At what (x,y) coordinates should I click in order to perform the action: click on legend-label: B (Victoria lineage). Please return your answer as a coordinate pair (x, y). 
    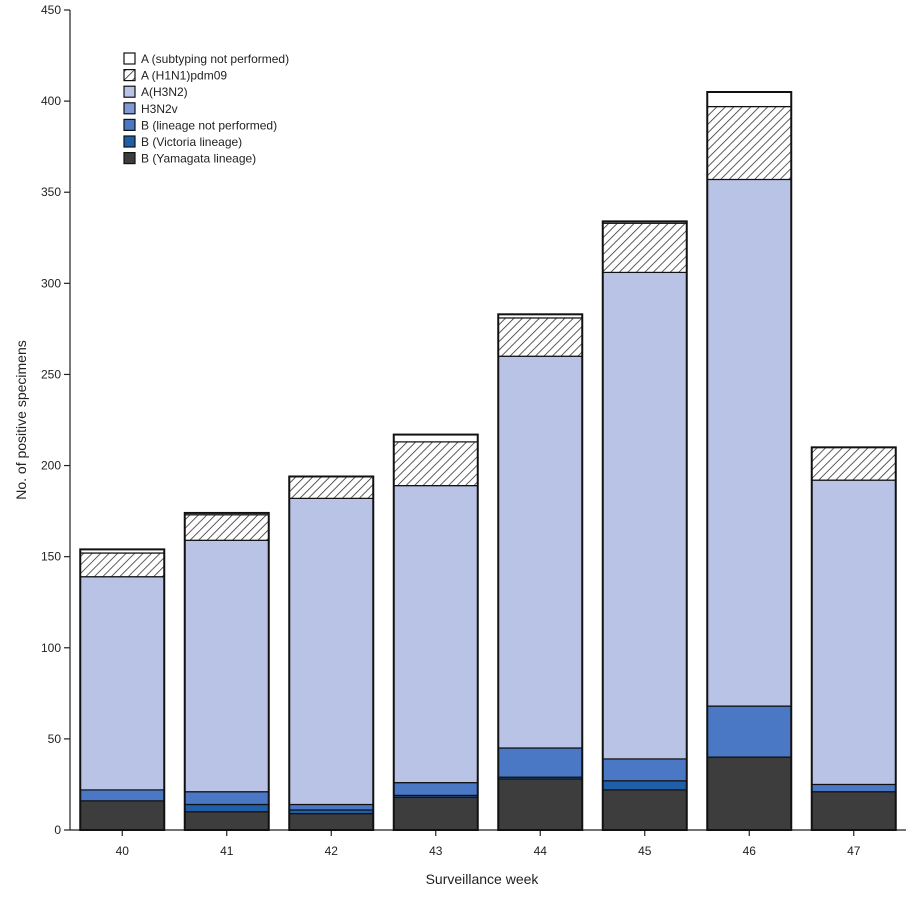
    Looking at the image, I should click on (191, 142).